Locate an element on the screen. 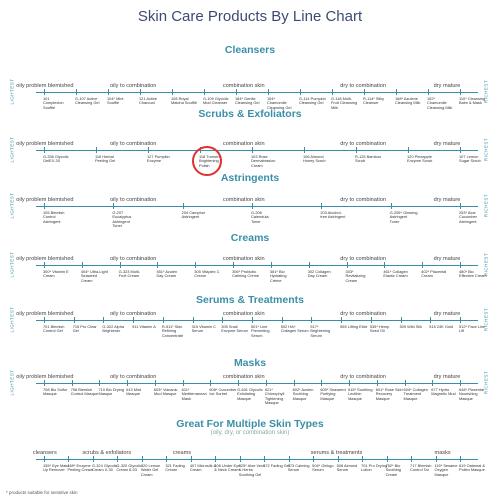 The width and height of the screenshot is (500, 500). product-label: 305 Snail Enzyme Serum is located at coordinates (234, 329).